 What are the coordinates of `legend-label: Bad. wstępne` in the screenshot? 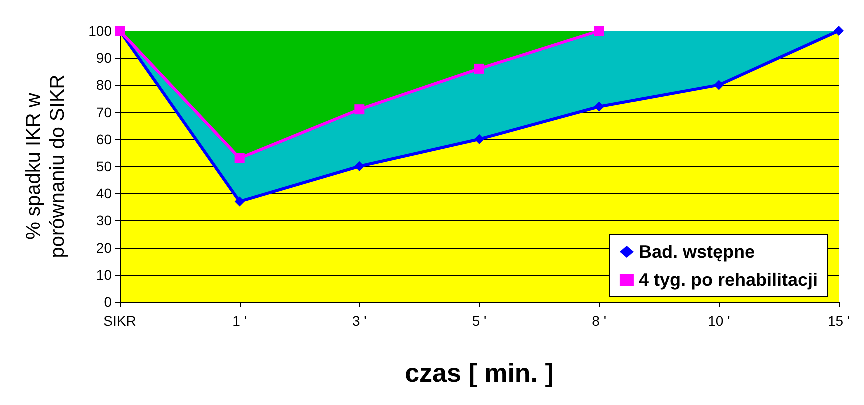 It's located at (696, 252).